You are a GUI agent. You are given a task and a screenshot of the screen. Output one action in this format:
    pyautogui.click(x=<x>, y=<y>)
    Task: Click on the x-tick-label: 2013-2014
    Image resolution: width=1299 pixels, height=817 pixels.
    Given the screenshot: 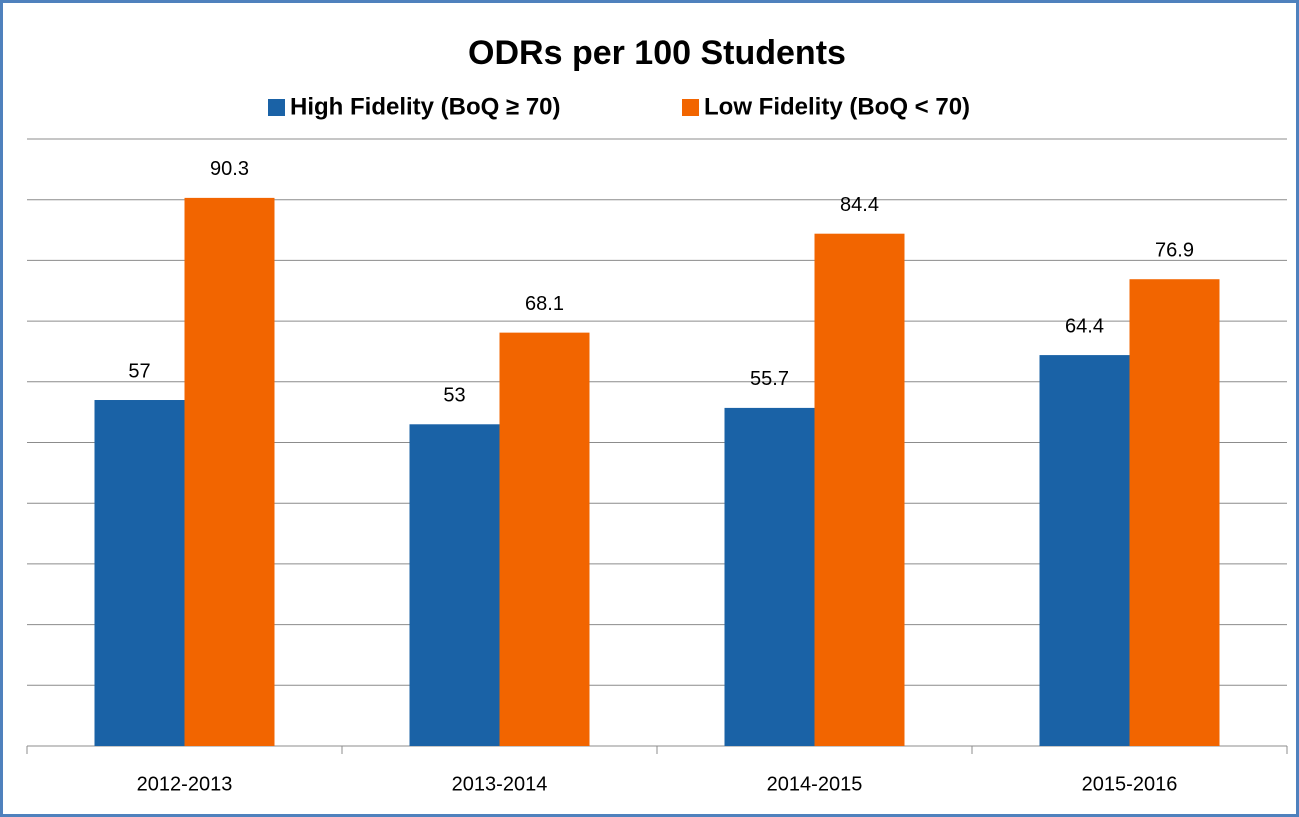 What is the action you would take?
    pyautogui.click(x=500, y=784)
    